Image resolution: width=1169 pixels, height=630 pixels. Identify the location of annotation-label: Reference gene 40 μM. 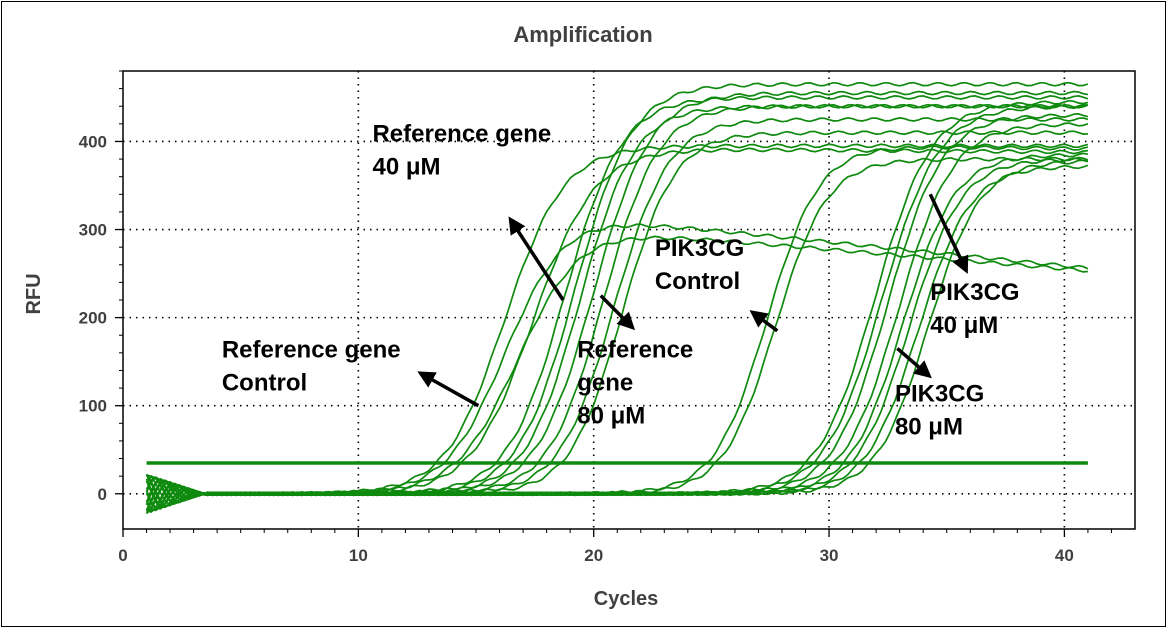
(461, 150).